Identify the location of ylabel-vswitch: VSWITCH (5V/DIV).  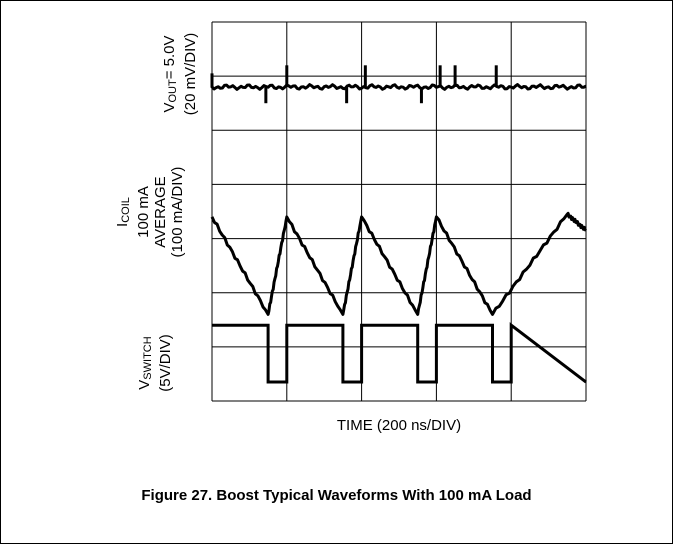
(155, 363).